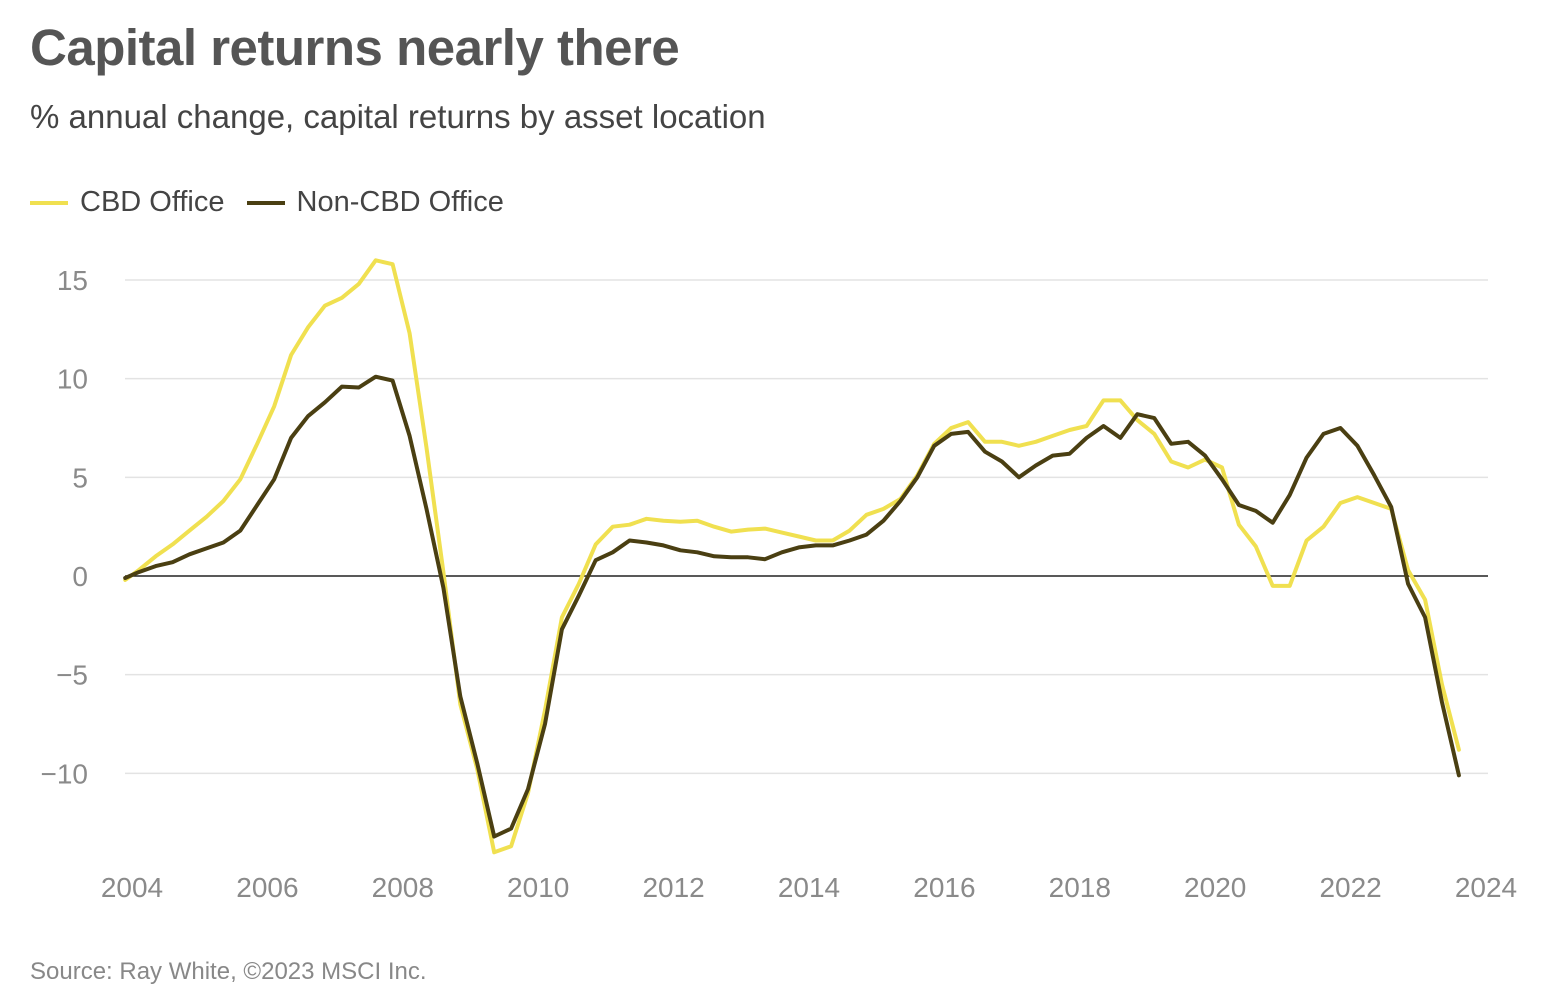 This screenshot has height=1002, width=1550. I want to click on x-tick-label: 2022, so click(1350, 887).